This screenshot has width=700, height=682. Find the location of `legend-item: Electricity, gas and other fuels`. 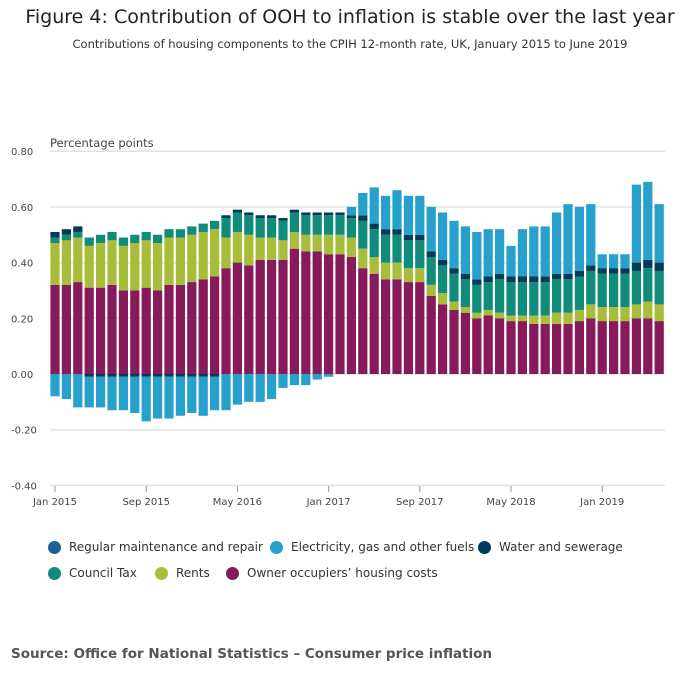

legend-item: Electricity, gas and other fuels is located at coordinates (372, 547).